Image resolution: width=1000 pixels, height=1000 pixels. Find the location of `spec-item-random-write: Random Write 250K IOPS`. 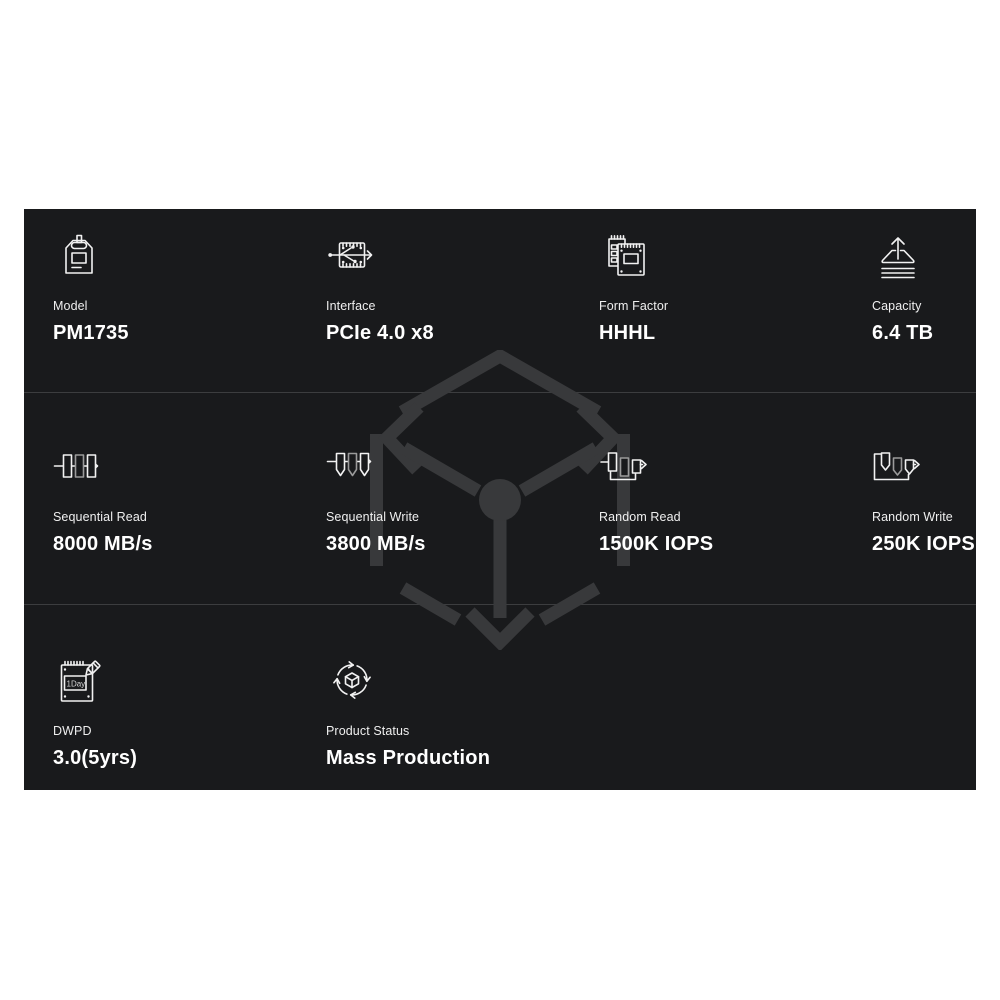

spec-item-random-write: Random Write 250K IOPS is located at coordinates (924, 521).